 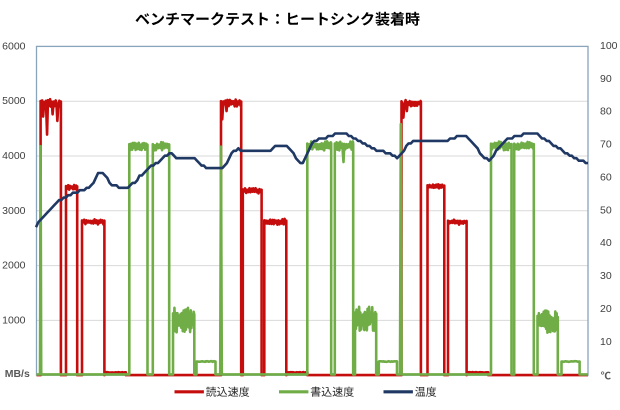 What do you see at coordinates (14, 156) in the screenshot?
I see `svg-text: 4000` at bounding box center [14, 156].